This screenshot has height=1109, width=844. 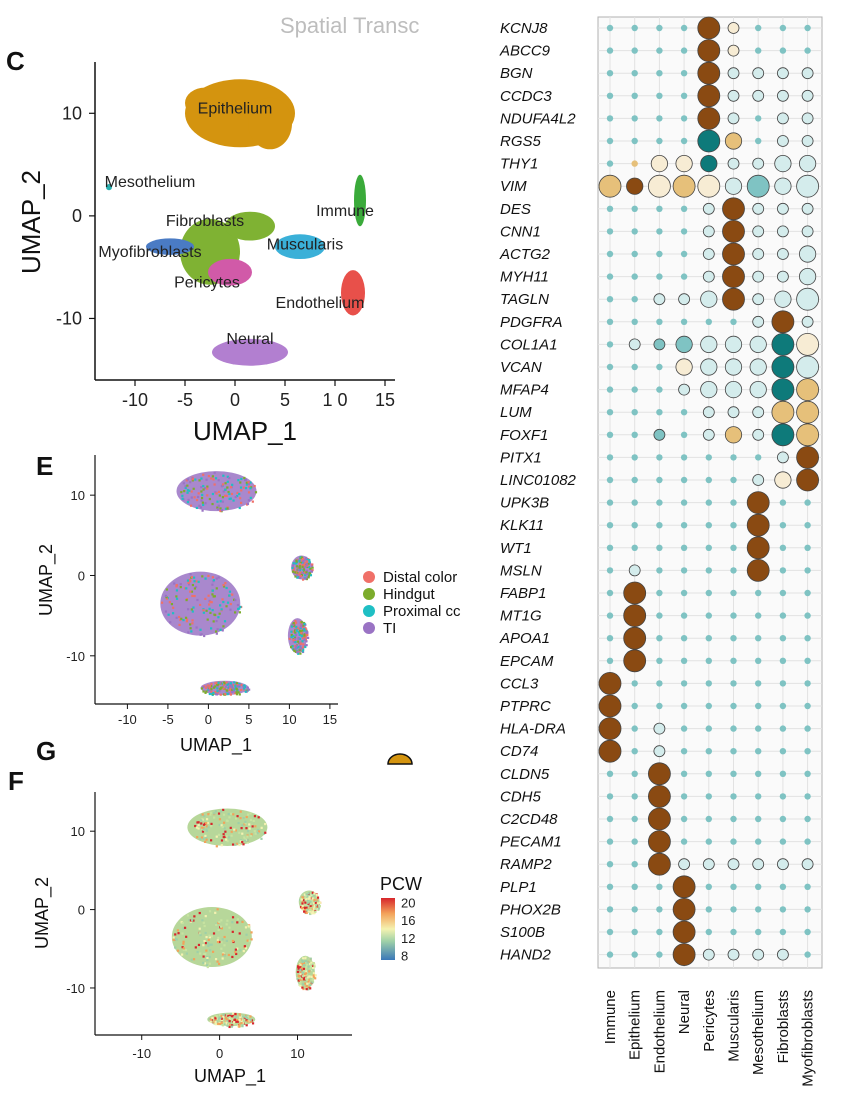 I want to click on dot-CCDC3-Endothelium, so click(x=659, y=96).